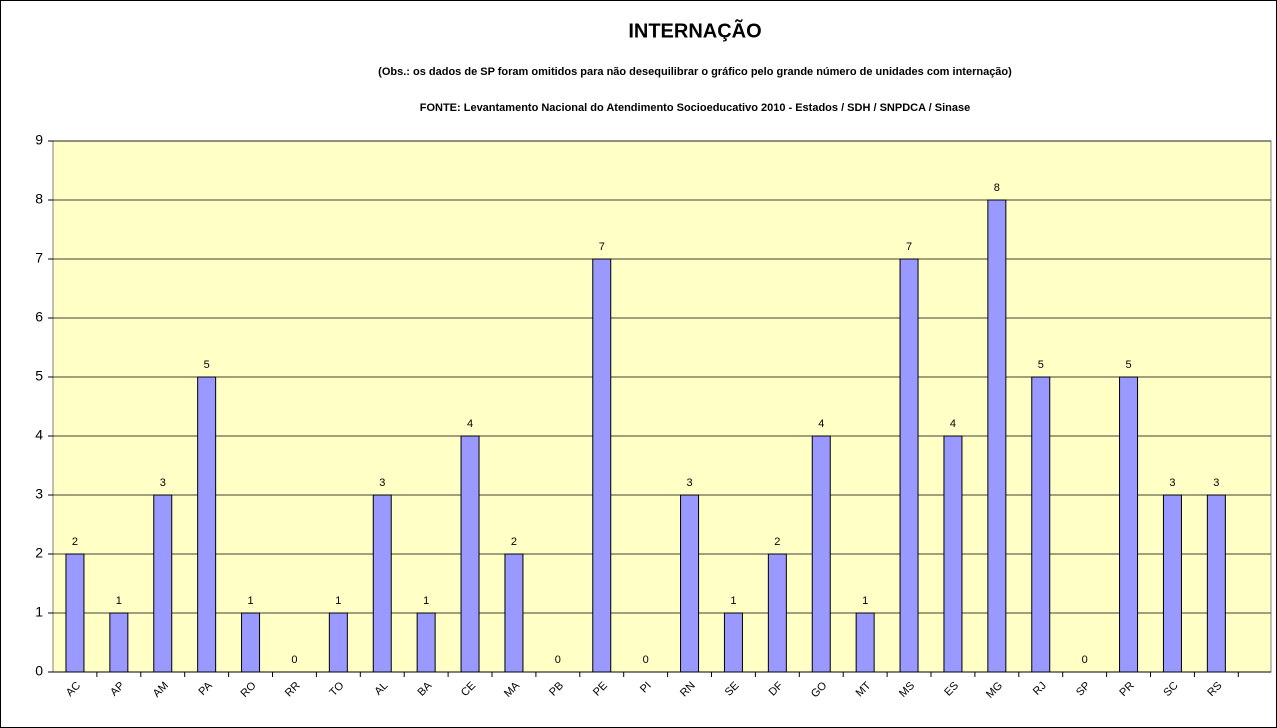 The height and width of the screenshot is (728, 1277). What do you see at coordinates (694, 30) in the screenshot?
I see `chart-title: INTERNAÇÃO` at bounding box center [694, 30].